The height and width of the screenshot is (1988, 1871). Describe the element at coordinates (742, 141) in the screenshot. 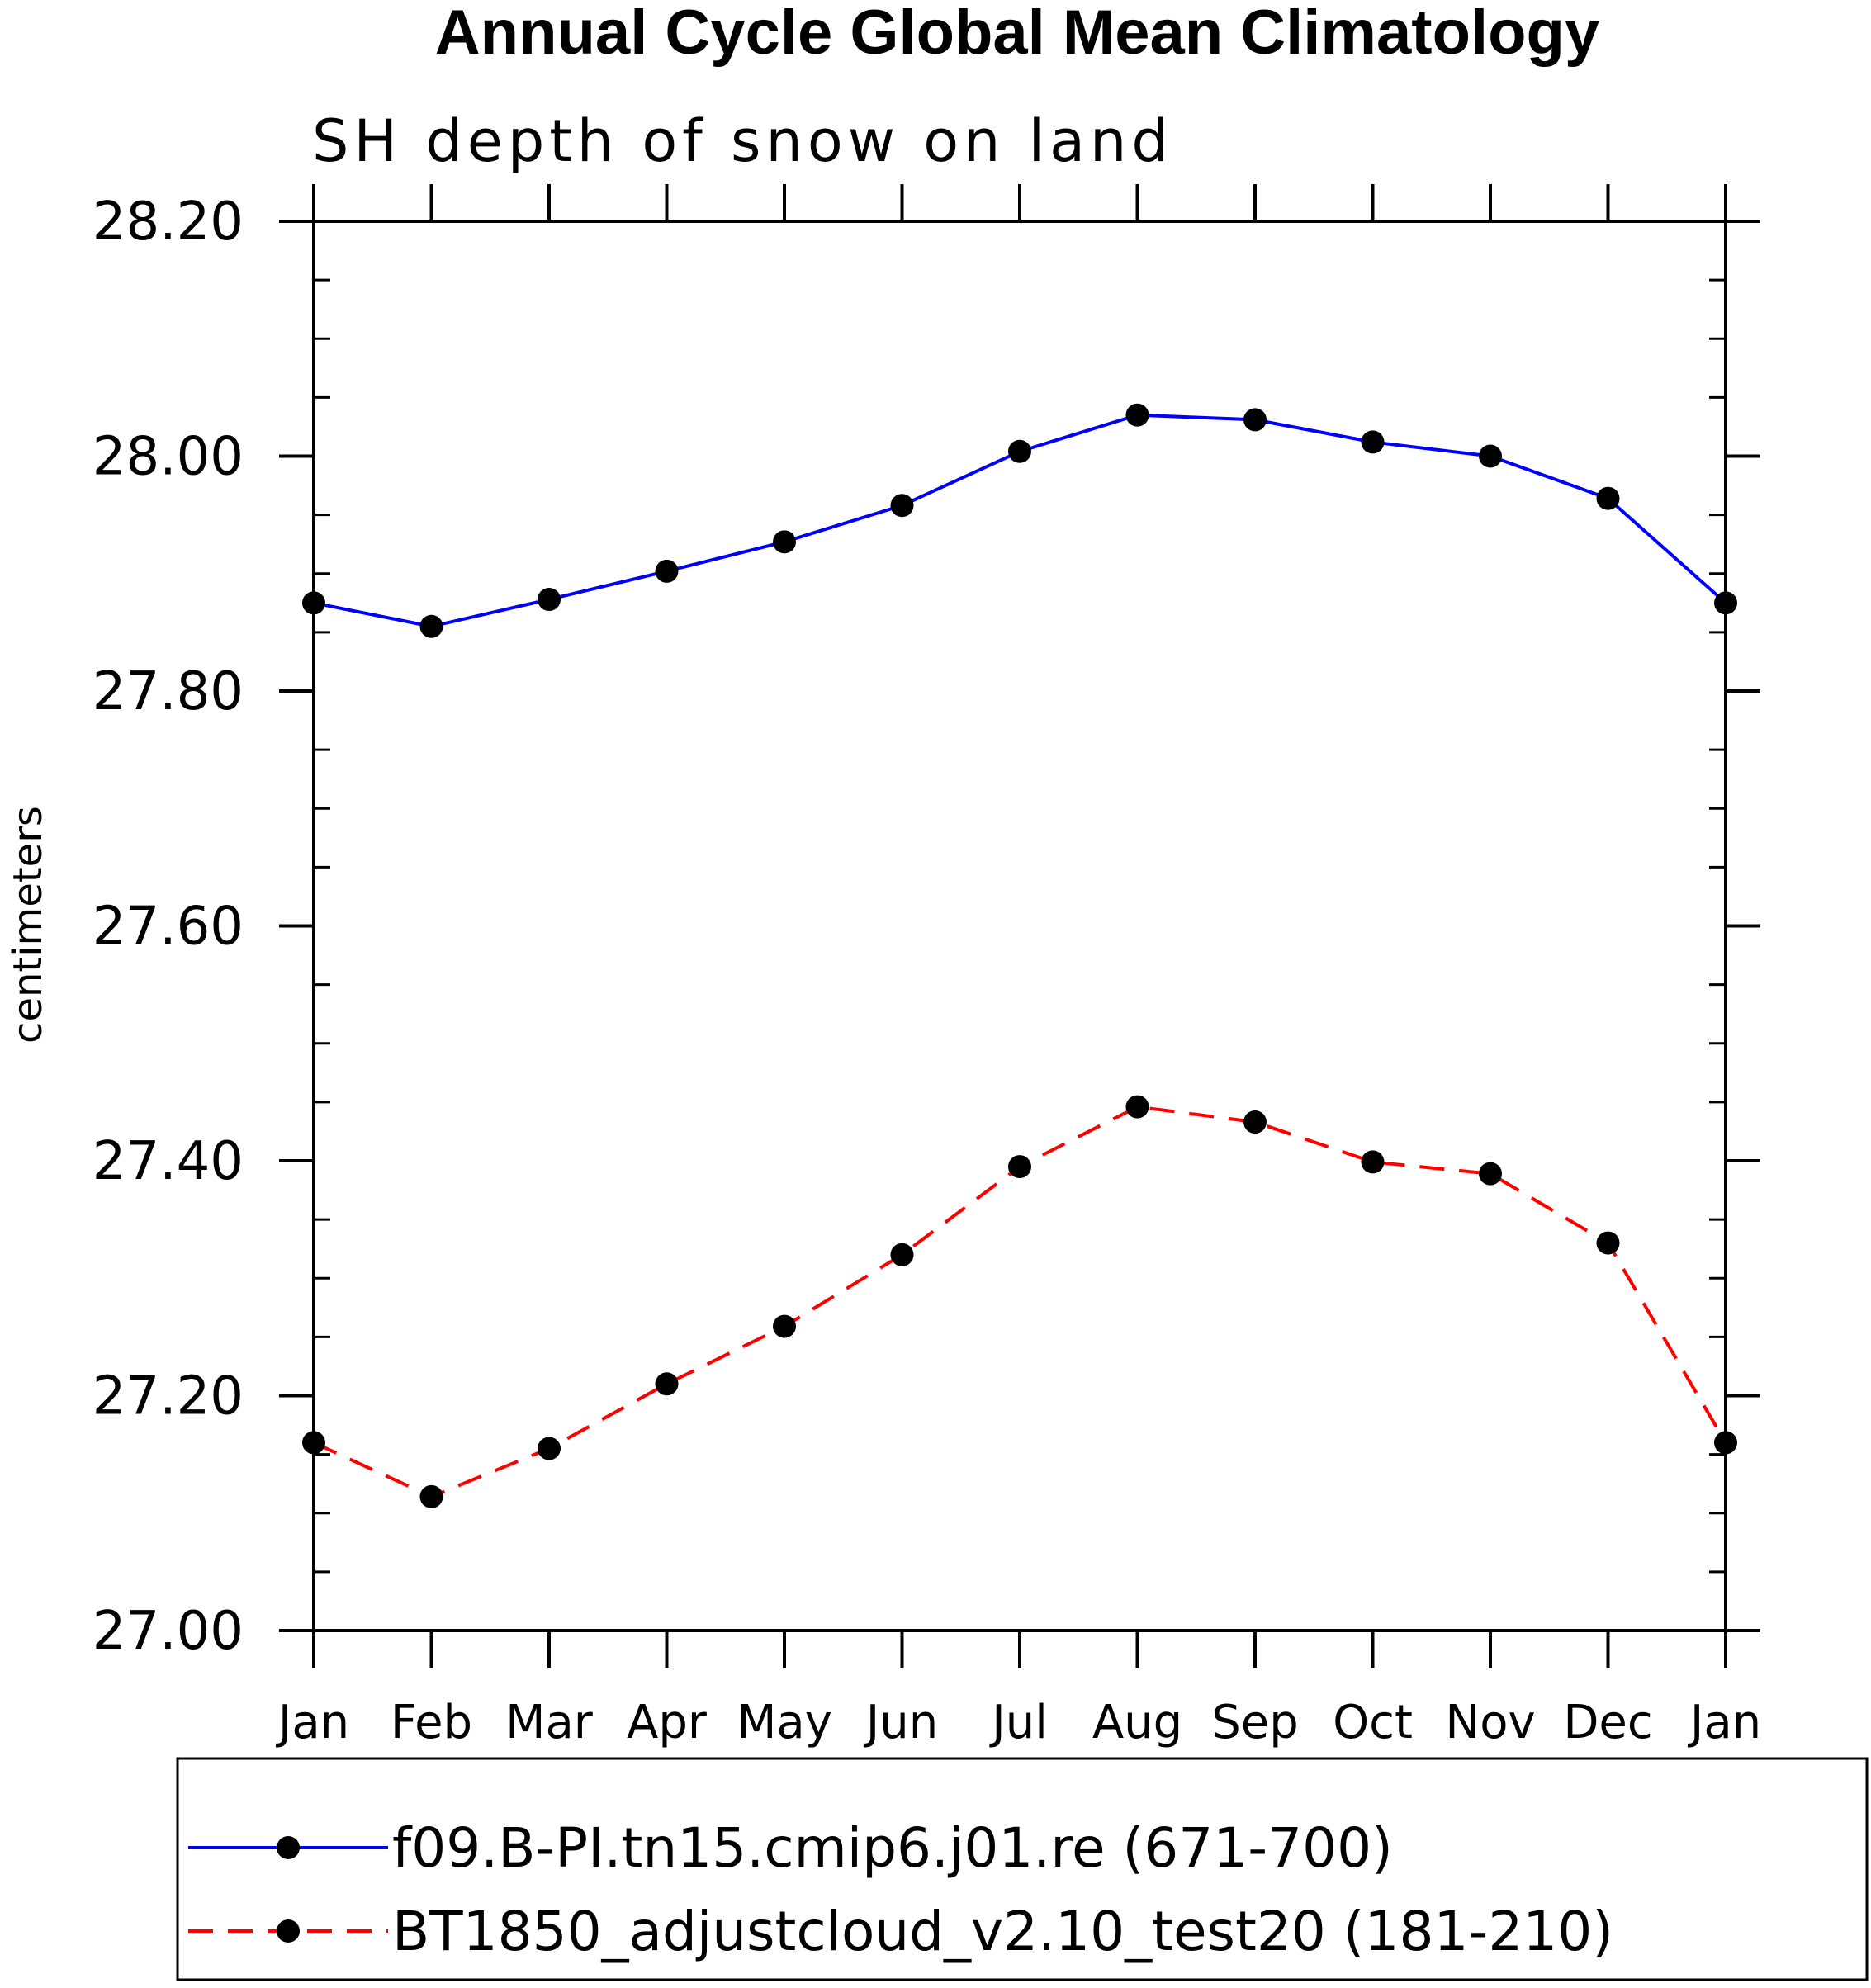

I see `chart-subtitle: SH depth of snow on land` at that location.